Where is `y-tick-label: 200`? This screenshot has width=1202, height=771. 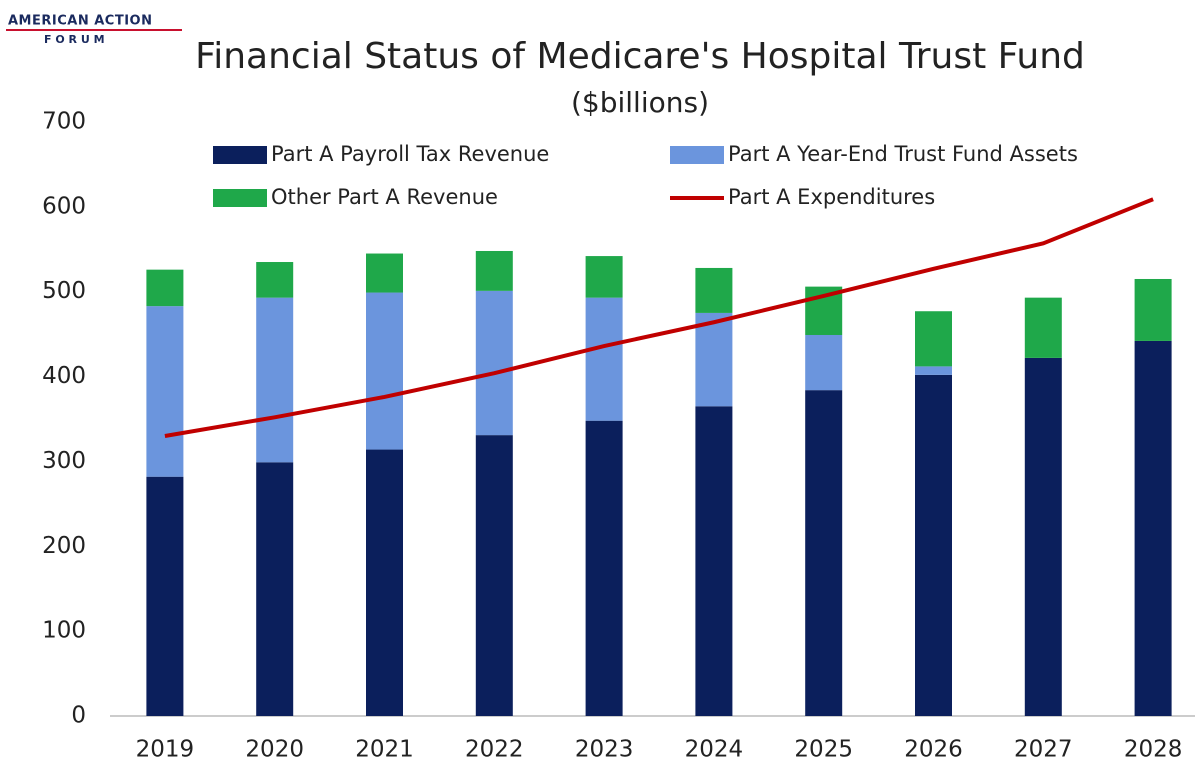 y-tick-label: 200 is located at coordinates (64, 546).